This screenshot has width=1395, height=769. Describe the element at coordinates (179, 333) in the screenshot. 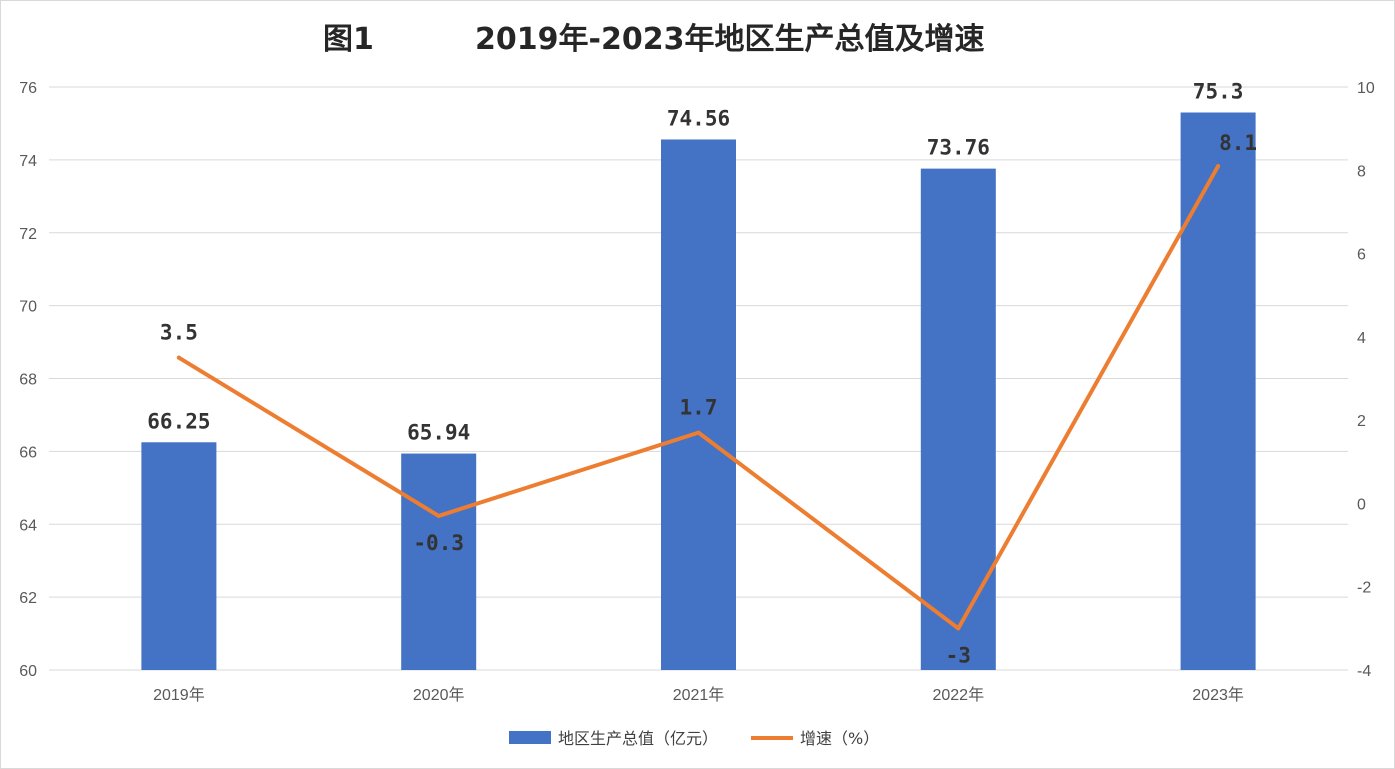

I see `line-data-label: 3.5` at that location.